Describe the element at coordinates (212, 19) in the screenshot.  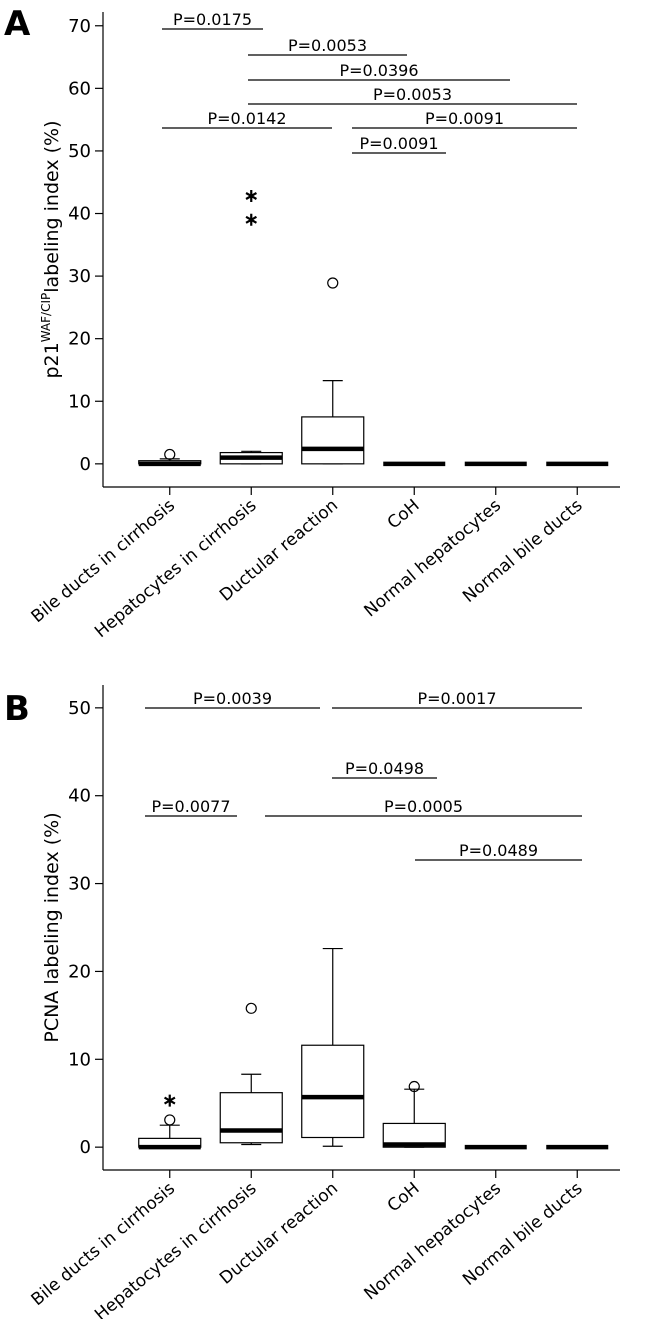
I see `significance-label: P=0.0175` at that location.